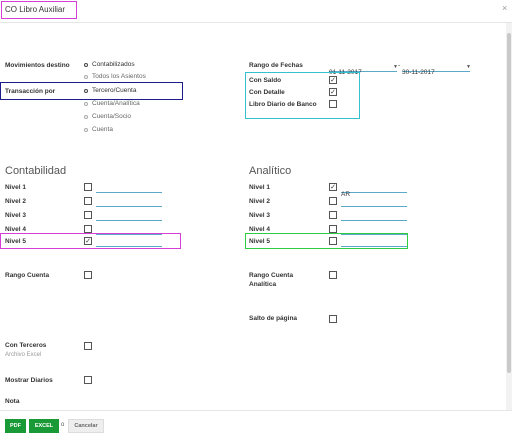 This screenshot has width=512, height=442. Describe the element at coordinates (273, 318) in the screenshot. I see `salto-pagina-label: Salto de página` at that location.